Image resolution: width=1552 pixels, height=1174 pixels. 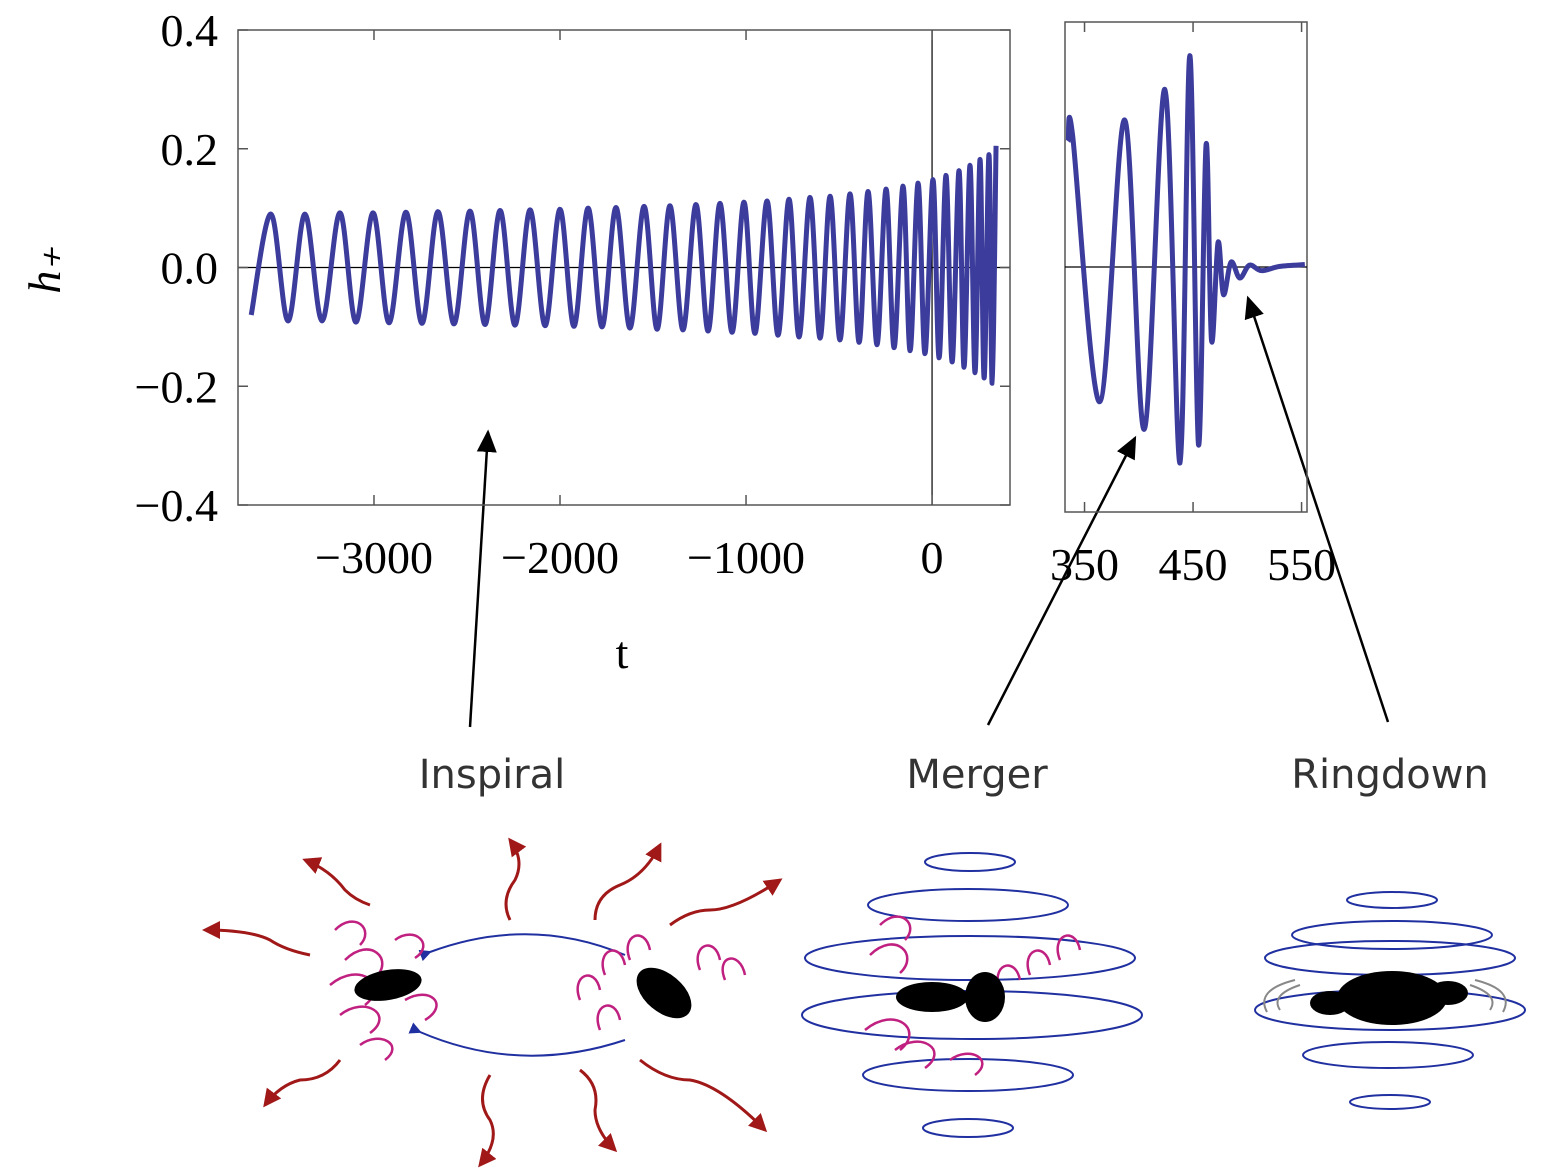 What do you see at coordinates (492, 775) in the screenshot?
I see `phase-label: Inspiral` at bounding box center [492, 775].